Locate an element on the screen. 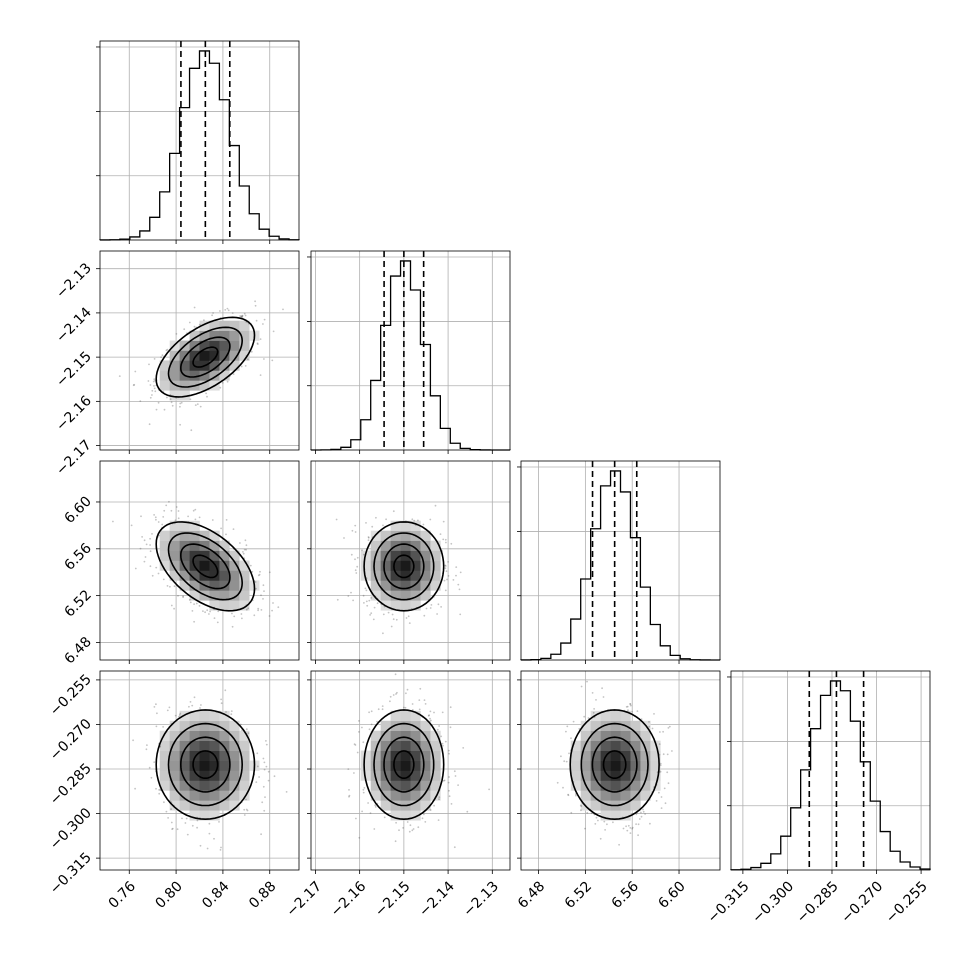 The image size is (970, 970). x-tick-label: −0.315 is located at coordinates (729, 902).